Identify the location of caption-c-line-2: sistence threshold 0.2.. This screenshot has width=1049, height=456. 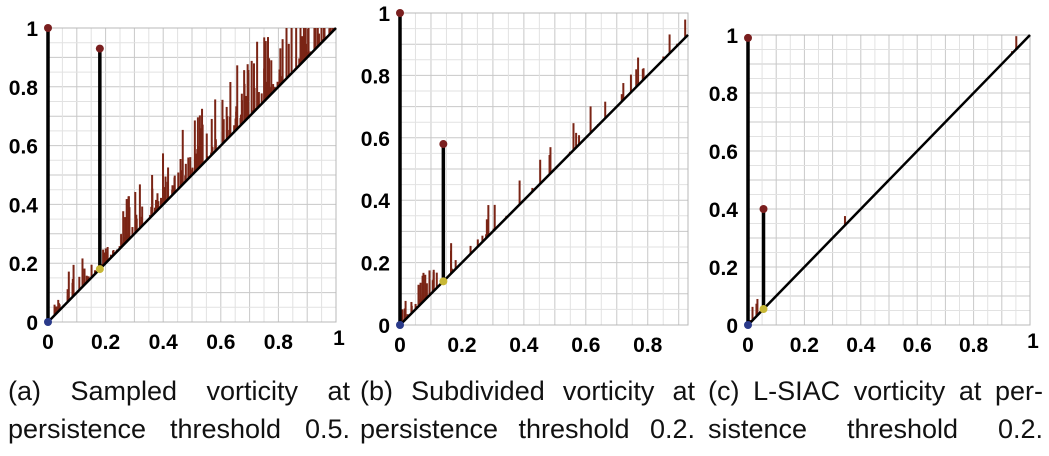
(875, 429).